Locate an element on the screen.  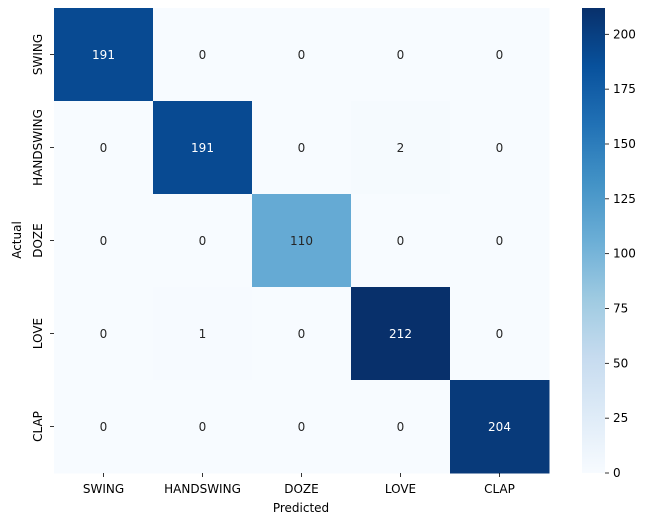
colorbar-tick-label: 75 is located at coordinates (620, 308).